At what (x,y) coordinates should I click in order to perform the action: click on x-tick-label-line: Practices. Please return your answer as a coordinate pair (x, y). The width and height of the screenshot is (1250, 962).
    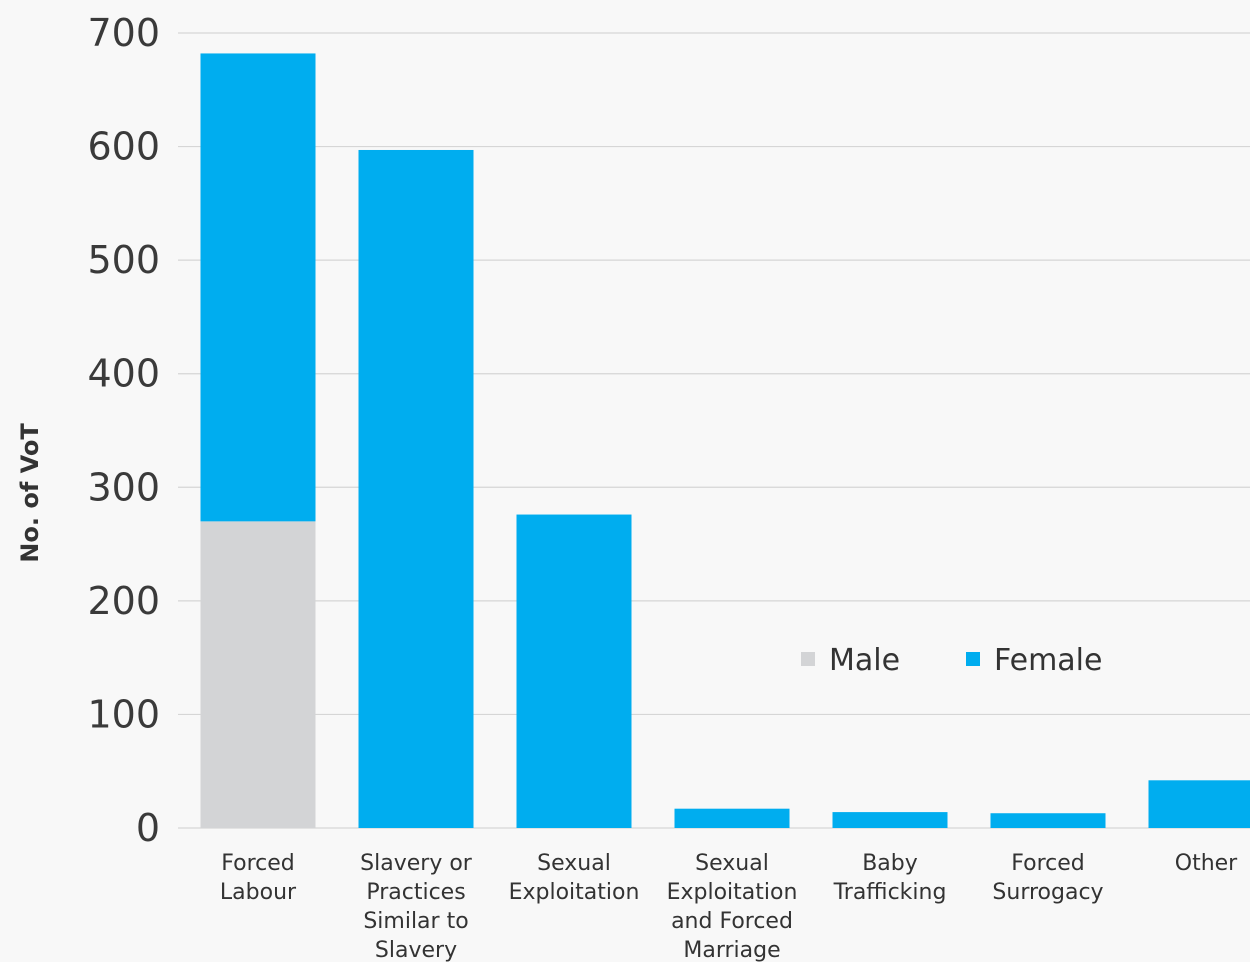
    Looking at the image, I should click on (415, 892).